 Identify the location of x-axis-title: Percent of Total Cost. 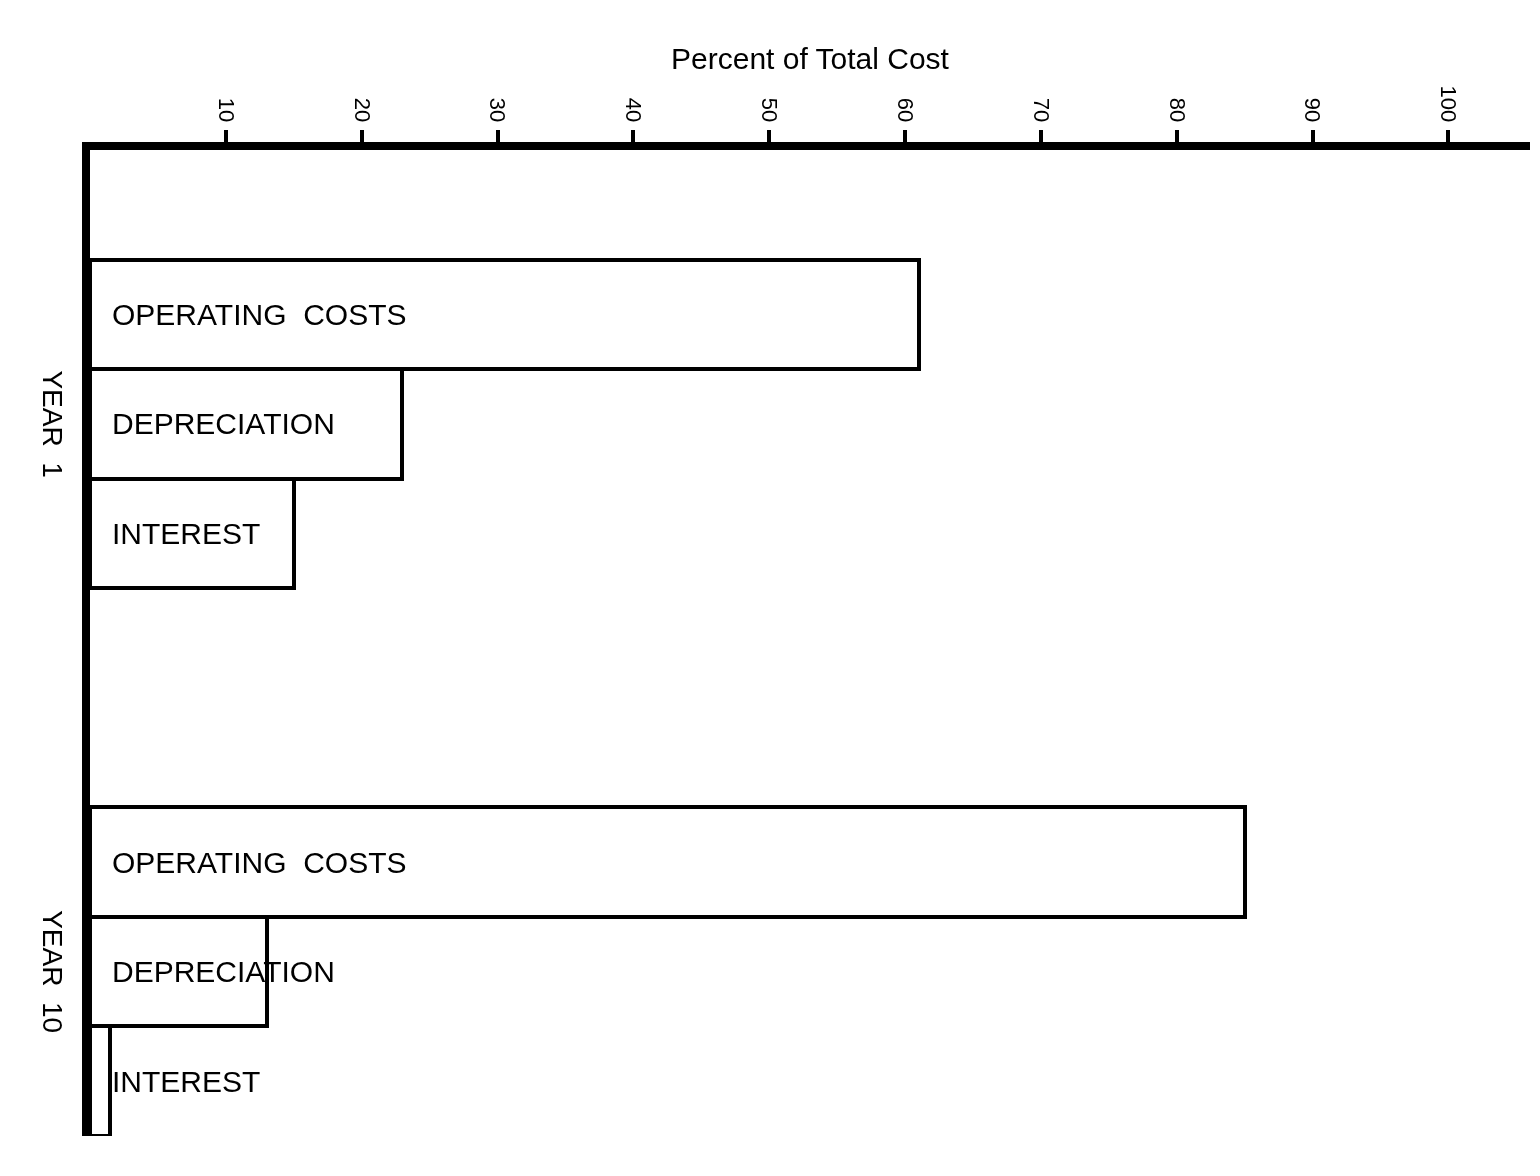
(810, 59).